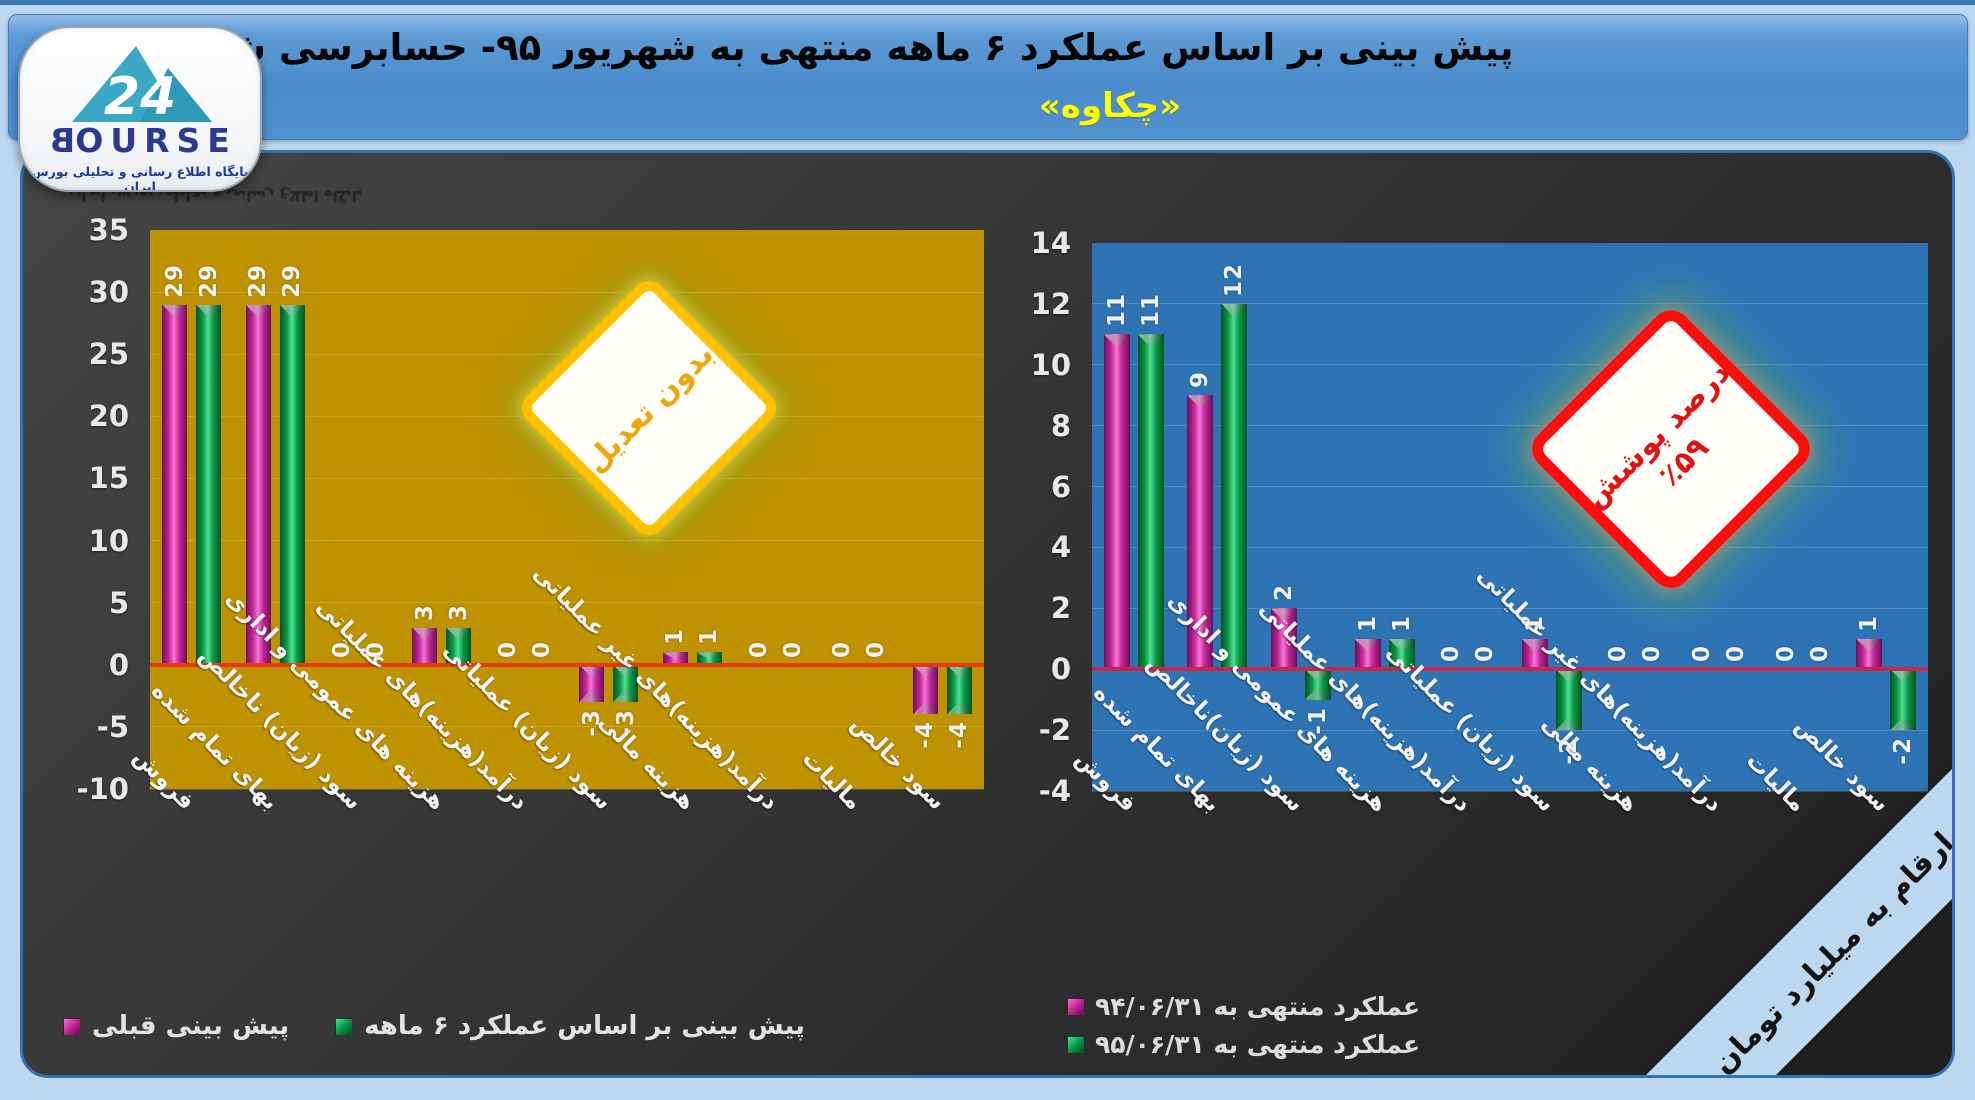  What do you see at coordinates (108, 292) in the screenshot?
I see `y-axis-tick-label: 30` at bounding box center [108, 292].